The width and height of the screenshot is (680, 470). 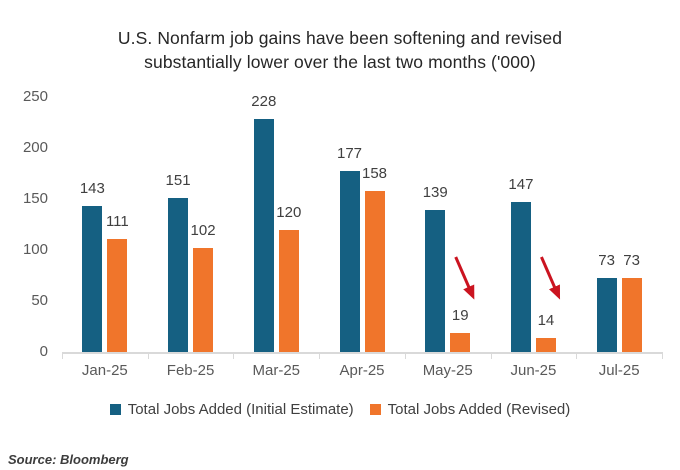 I want to click on bar-value-label: 151, so click(x=178, y=180).